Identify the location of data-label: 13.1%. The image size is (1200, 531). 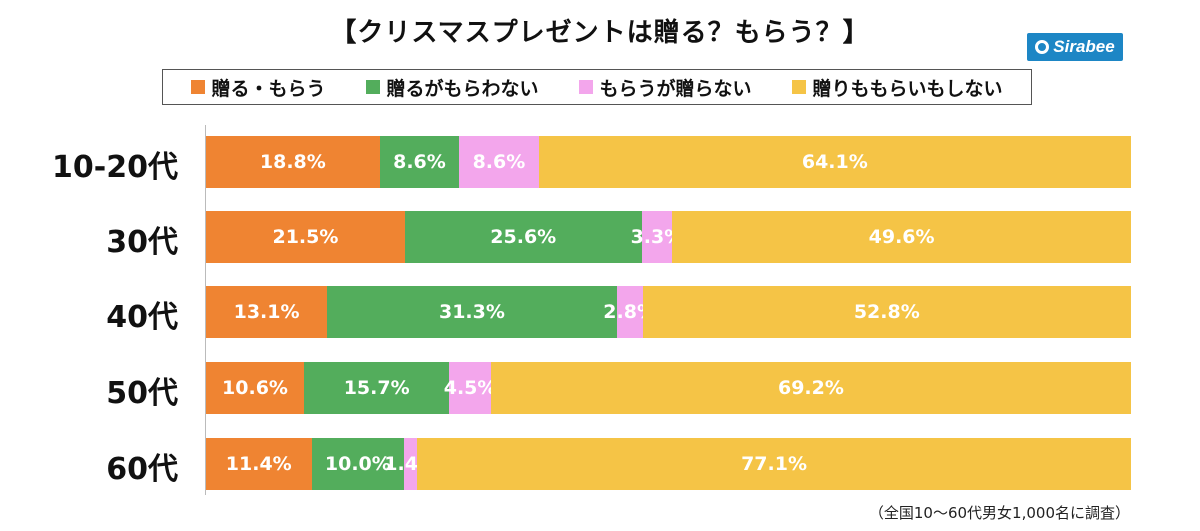
(266, 312).